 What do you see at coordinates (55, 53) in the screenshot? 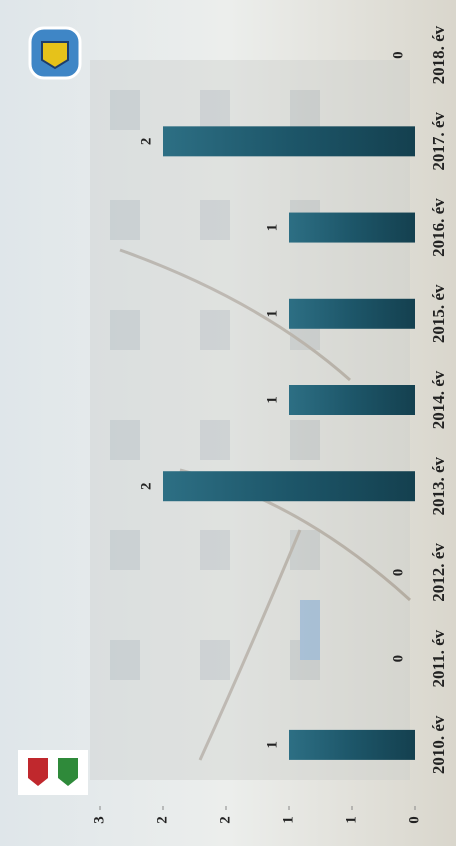
I see `logo-top` at bounding box center [55, 53].